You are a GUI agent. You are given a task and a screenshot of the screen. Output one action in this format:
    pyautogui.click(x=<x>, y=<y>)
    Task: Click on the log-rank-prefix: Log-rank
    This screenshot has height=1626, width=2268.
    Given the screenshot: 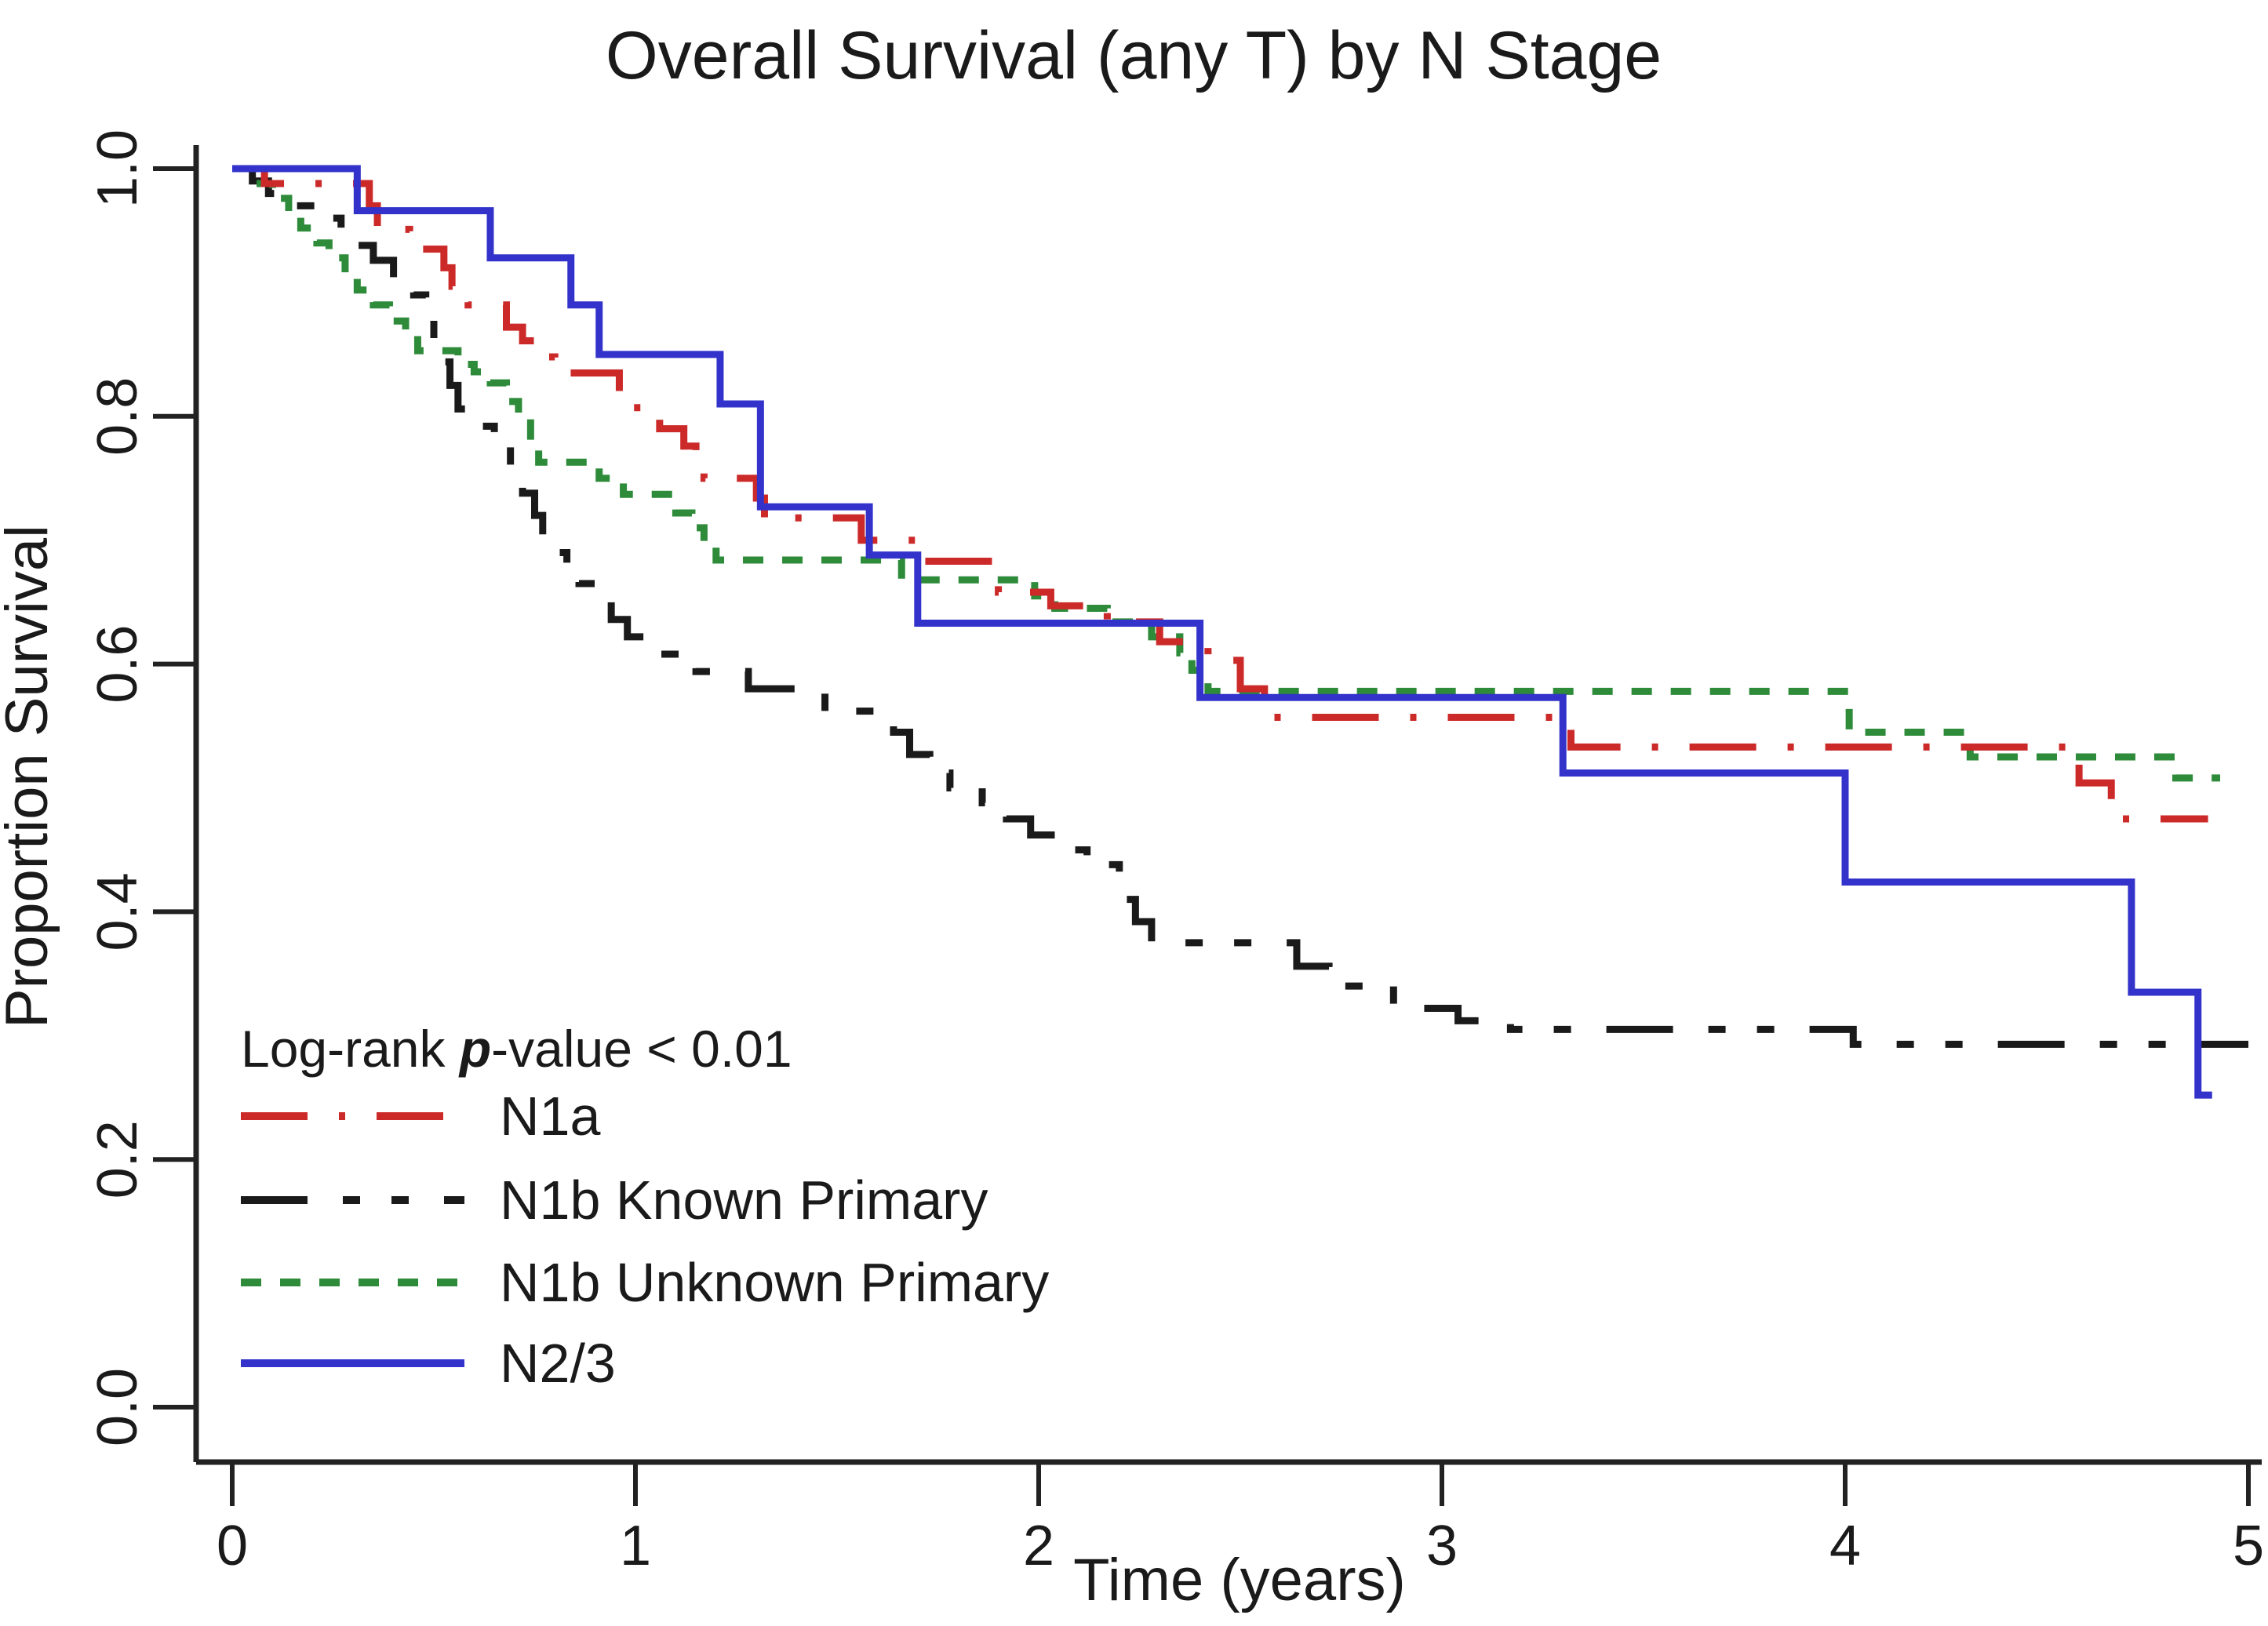 What is the action you would take?
    pyautogui.click(x=351, y=1049)
    